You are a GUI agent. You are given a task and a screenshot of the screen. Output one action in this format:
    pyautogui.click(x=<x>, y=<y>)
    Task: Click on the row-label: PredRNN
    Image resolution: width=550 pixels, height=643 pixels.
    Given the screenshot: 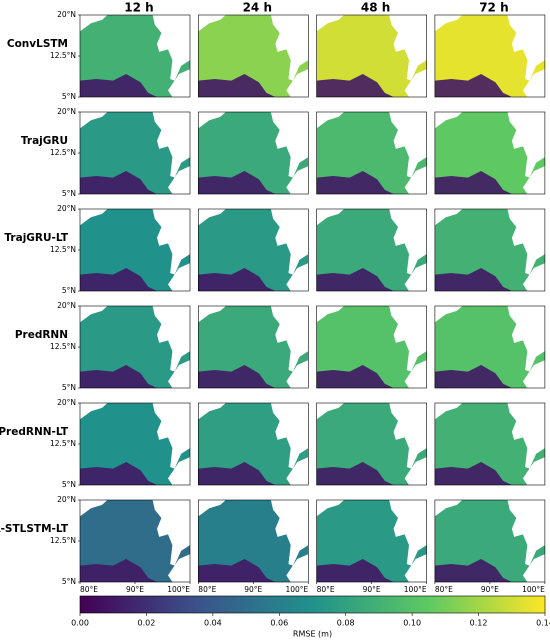 What is the action you would take?
    pyautogui.click(x=41, y=335)
    